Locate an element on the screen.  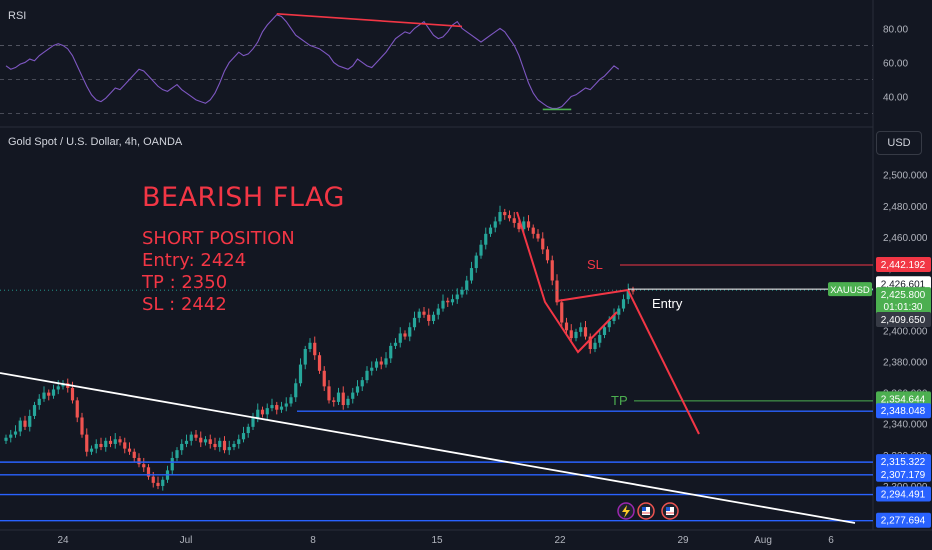
sl-price-tag-bg is located at coordinates (903, 264).